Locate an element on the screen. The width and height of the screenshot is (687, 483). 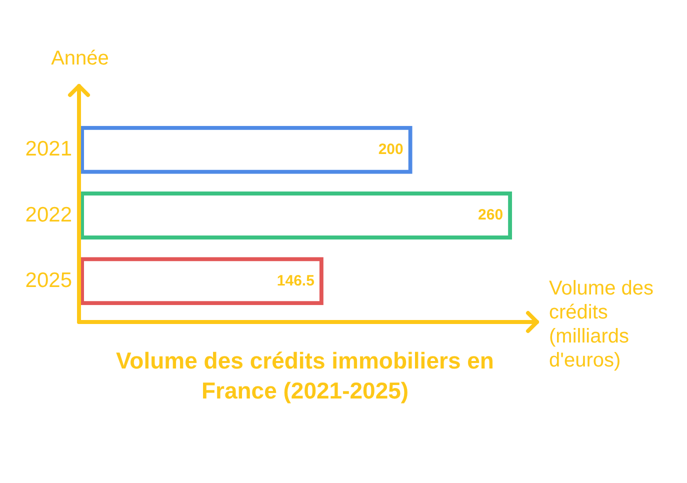
data-label: 260 is located at coordinates (491, 215).